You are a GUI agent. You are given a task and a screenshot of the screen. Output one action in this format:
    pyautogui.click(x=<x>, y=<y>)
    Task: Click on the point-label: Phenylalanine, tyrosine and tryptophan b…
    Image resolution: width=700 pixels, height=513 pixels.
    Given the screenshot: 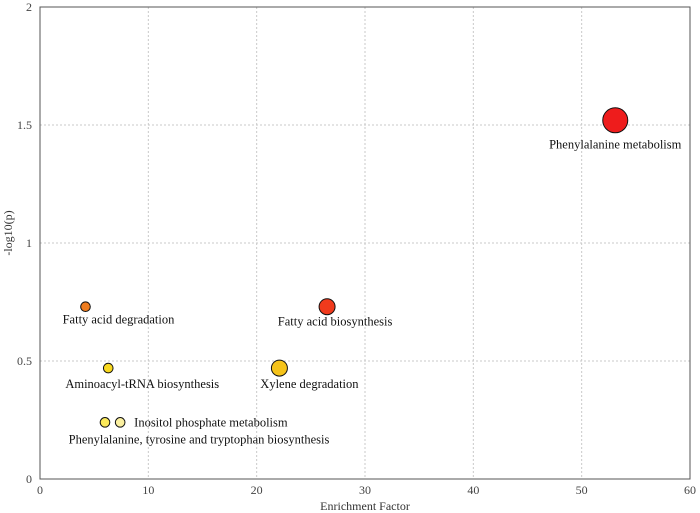 What is the action you would take?
    pyautogui.click(x=199, y=439)
    